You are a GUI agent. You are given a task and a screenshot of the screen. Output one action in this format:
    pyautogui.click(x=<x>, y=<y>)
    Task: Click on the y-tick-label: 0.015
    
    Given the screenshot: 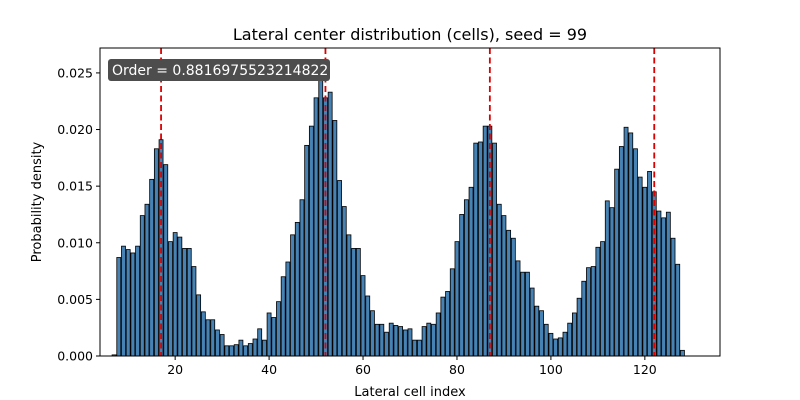 What is the action you would take?
    pyautogui.click(x=75, y=186)
    